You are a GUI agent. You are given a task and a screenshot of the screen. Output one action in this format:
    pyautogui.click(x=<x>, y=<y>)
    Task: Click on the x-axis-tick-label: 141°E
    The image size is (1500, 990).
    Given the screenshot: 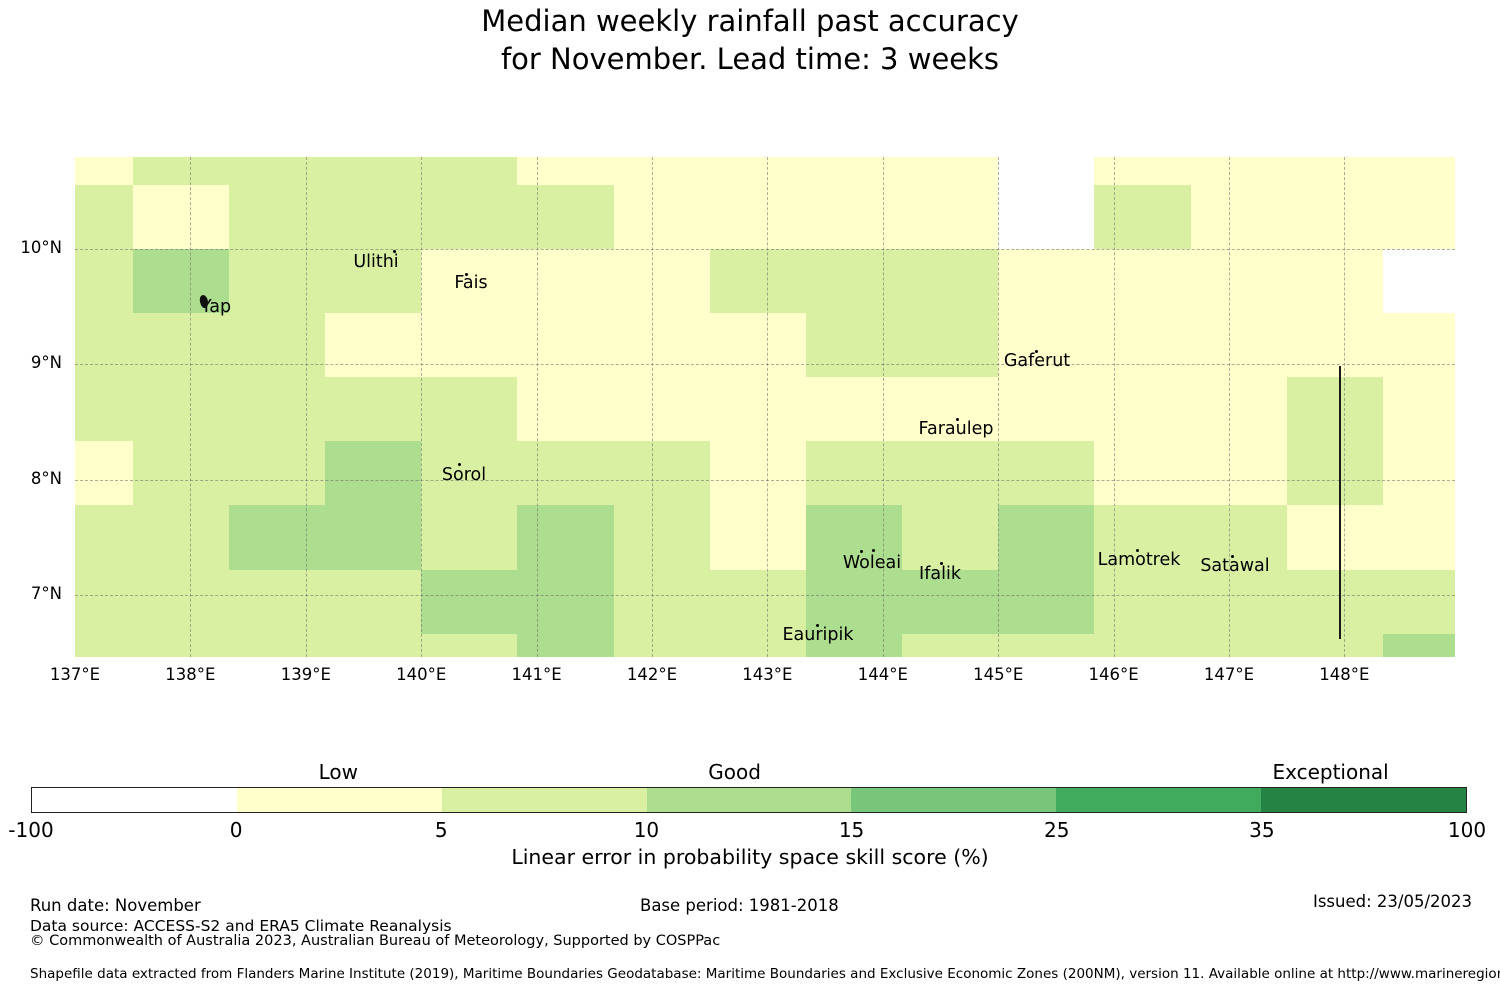 What is the action you would take?
    pyautogui.click(x=536, y=674)
    